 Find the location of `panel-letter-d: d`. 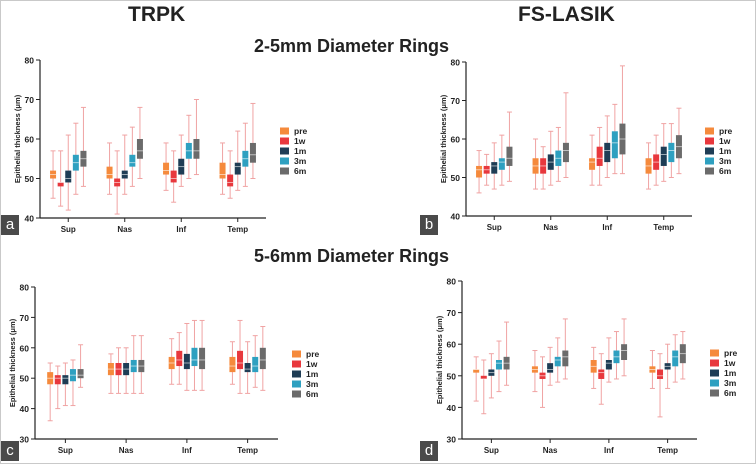

panel-letter-d: d is located at coordinates (429, 451).